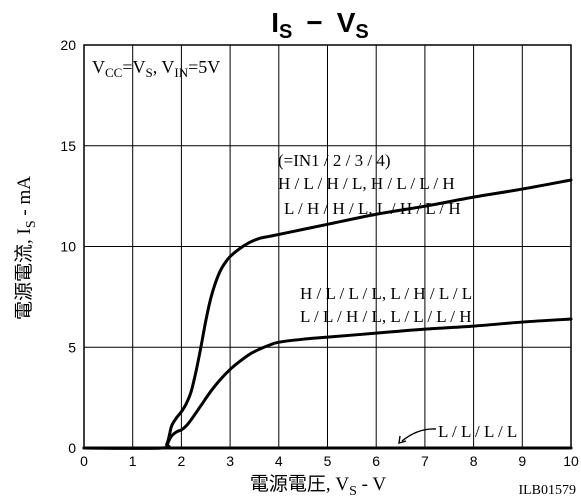  What do you see at coordinates (425, 461) in the screenshot?
I see `x-tick-label: 7` at bounding box center [425, 461].